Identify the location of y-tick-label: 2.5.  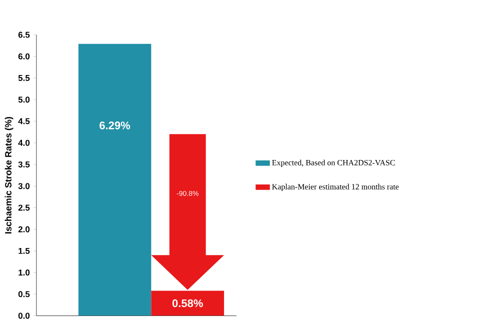
(24, 207).